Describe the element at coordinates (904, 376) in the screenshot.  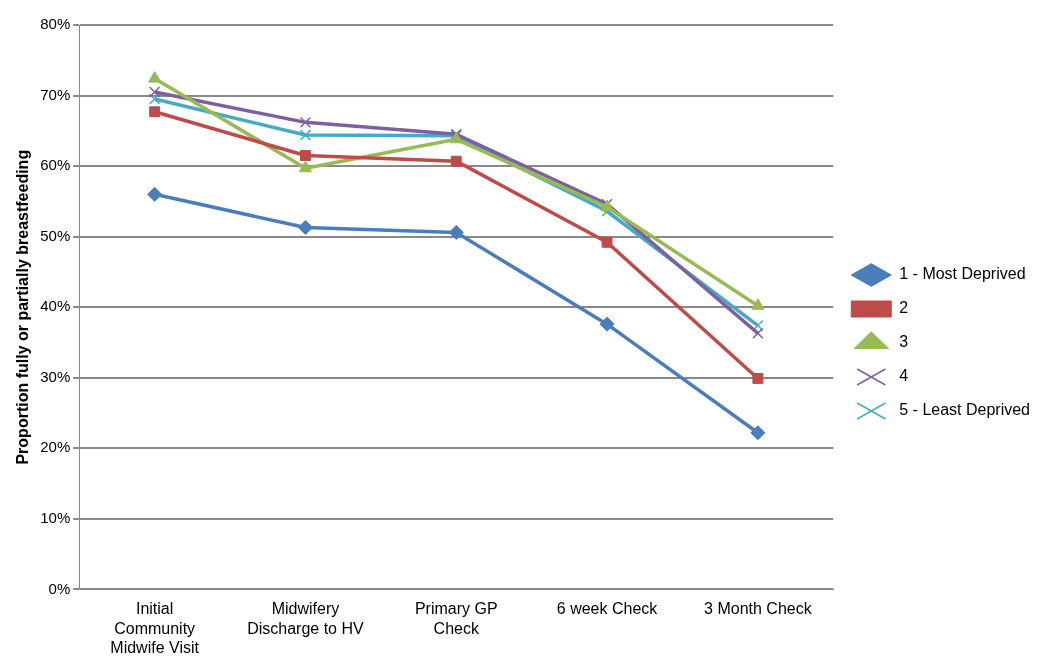
I see `legend-label: 4` at that location.